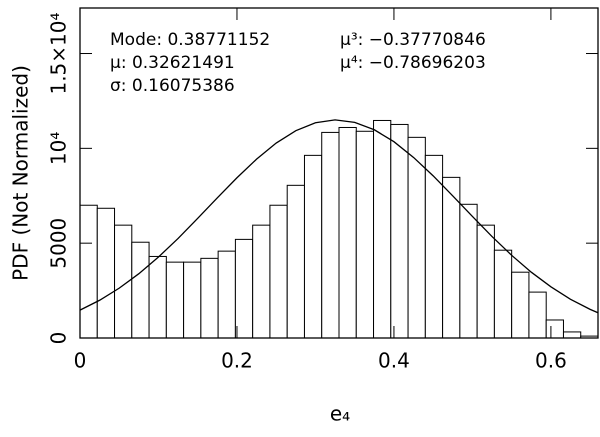  Describe the element at coordinates (59, 54) in the screenshot. I see `y-tick-label: 1.5×10⁴` at that location.